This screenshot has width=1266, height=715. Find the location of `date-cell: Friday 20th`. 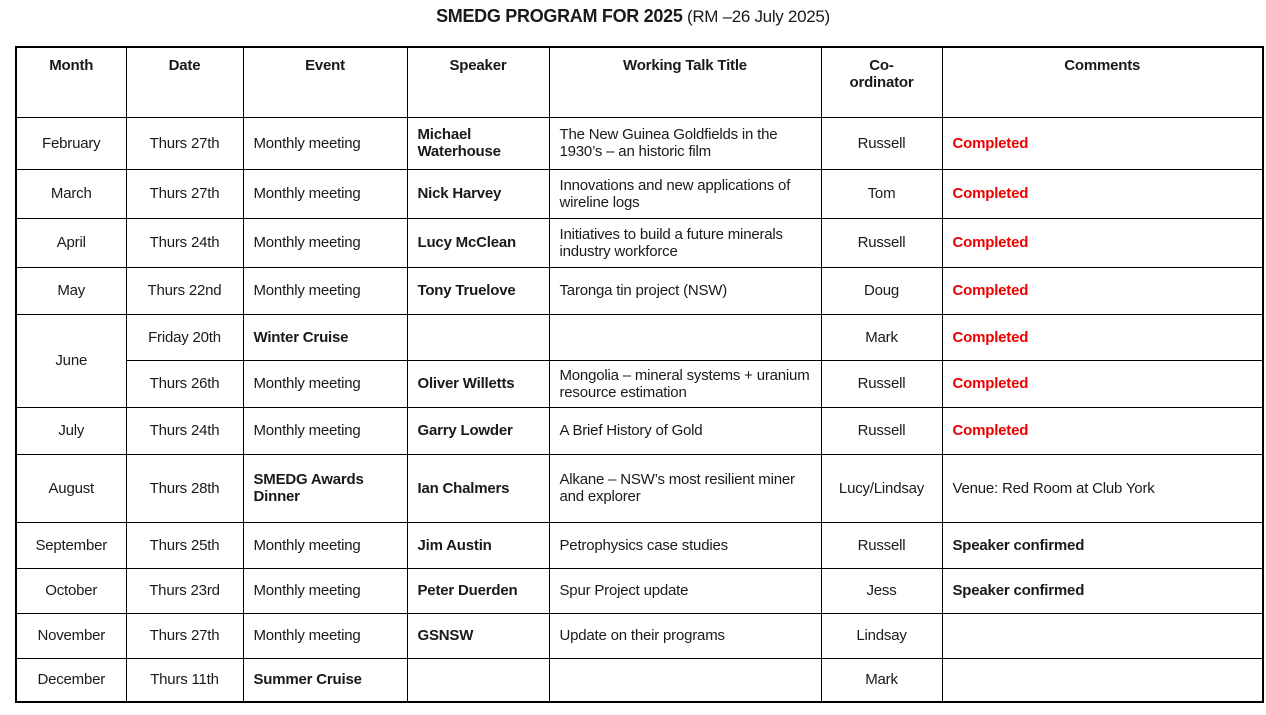

date-cell: Friday 20th is located at coordinates (184, 337).